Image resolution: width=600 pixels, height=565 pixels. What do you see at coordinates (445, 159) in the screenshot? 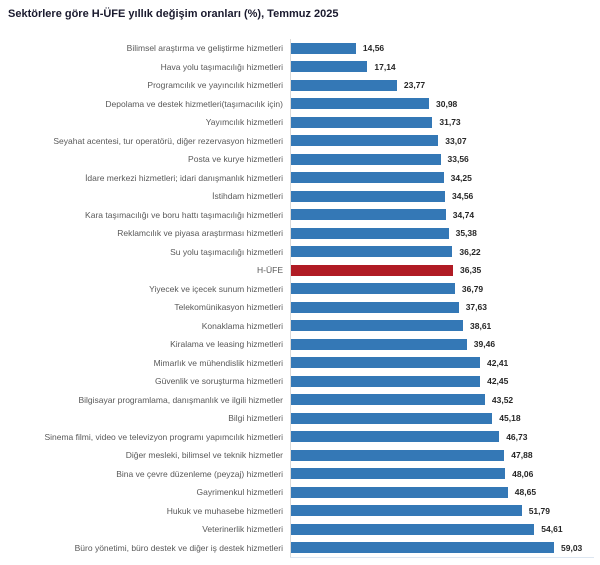
I see `bar-zone: 33,56` at bounding box center [445, 159].